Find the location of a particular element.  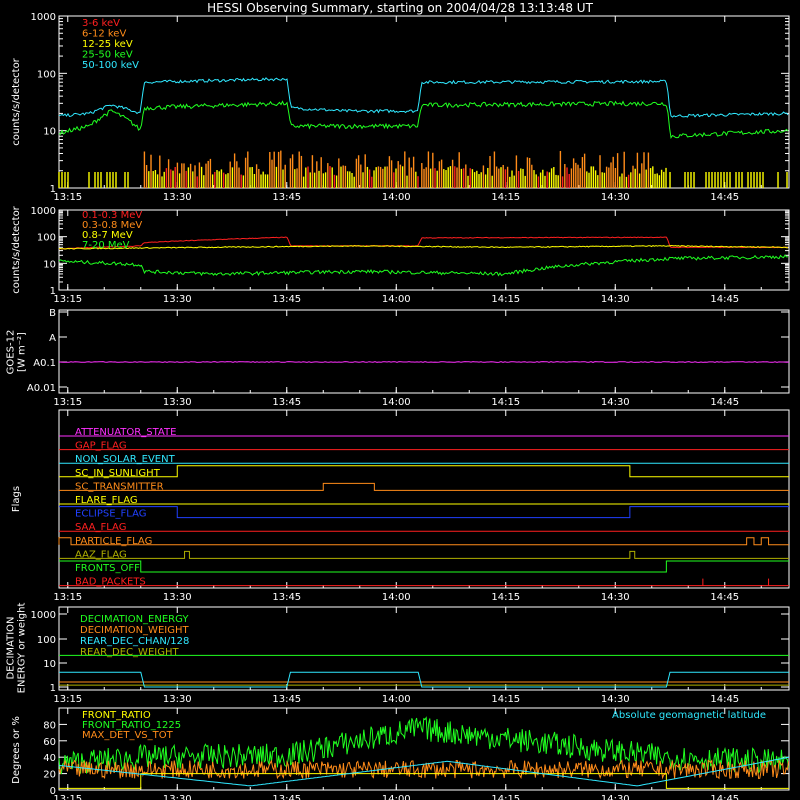

panel4-xtick-label: 14:45 is located at coordinates (724, 597).